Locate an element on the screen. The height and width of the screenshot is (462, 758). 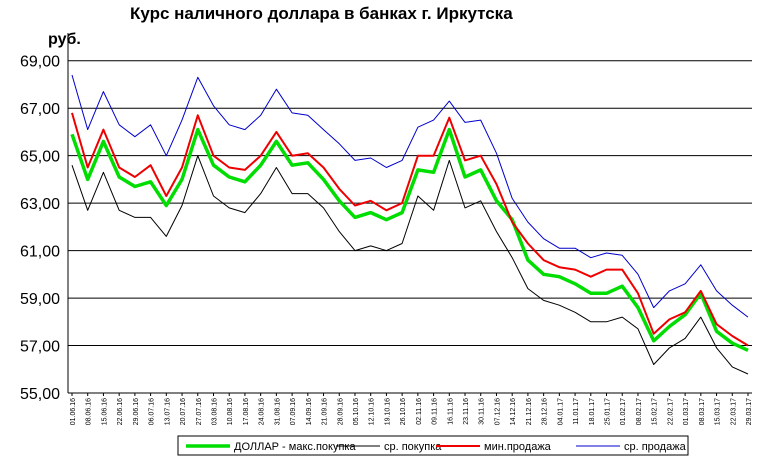
x-tick-label: 15.06.16 is located at coordinates (104, 411).